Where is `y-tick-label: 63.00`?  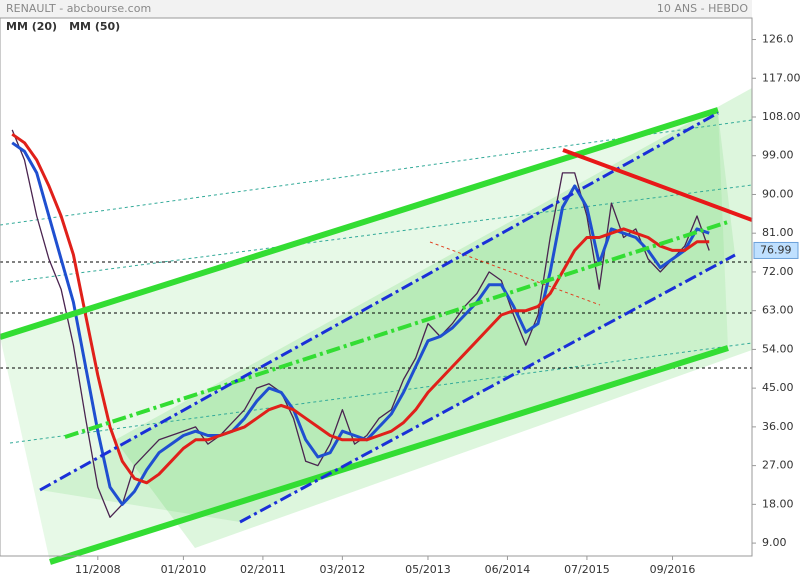 y-tick-label: 63.00 is located at coordinates (778, 310).